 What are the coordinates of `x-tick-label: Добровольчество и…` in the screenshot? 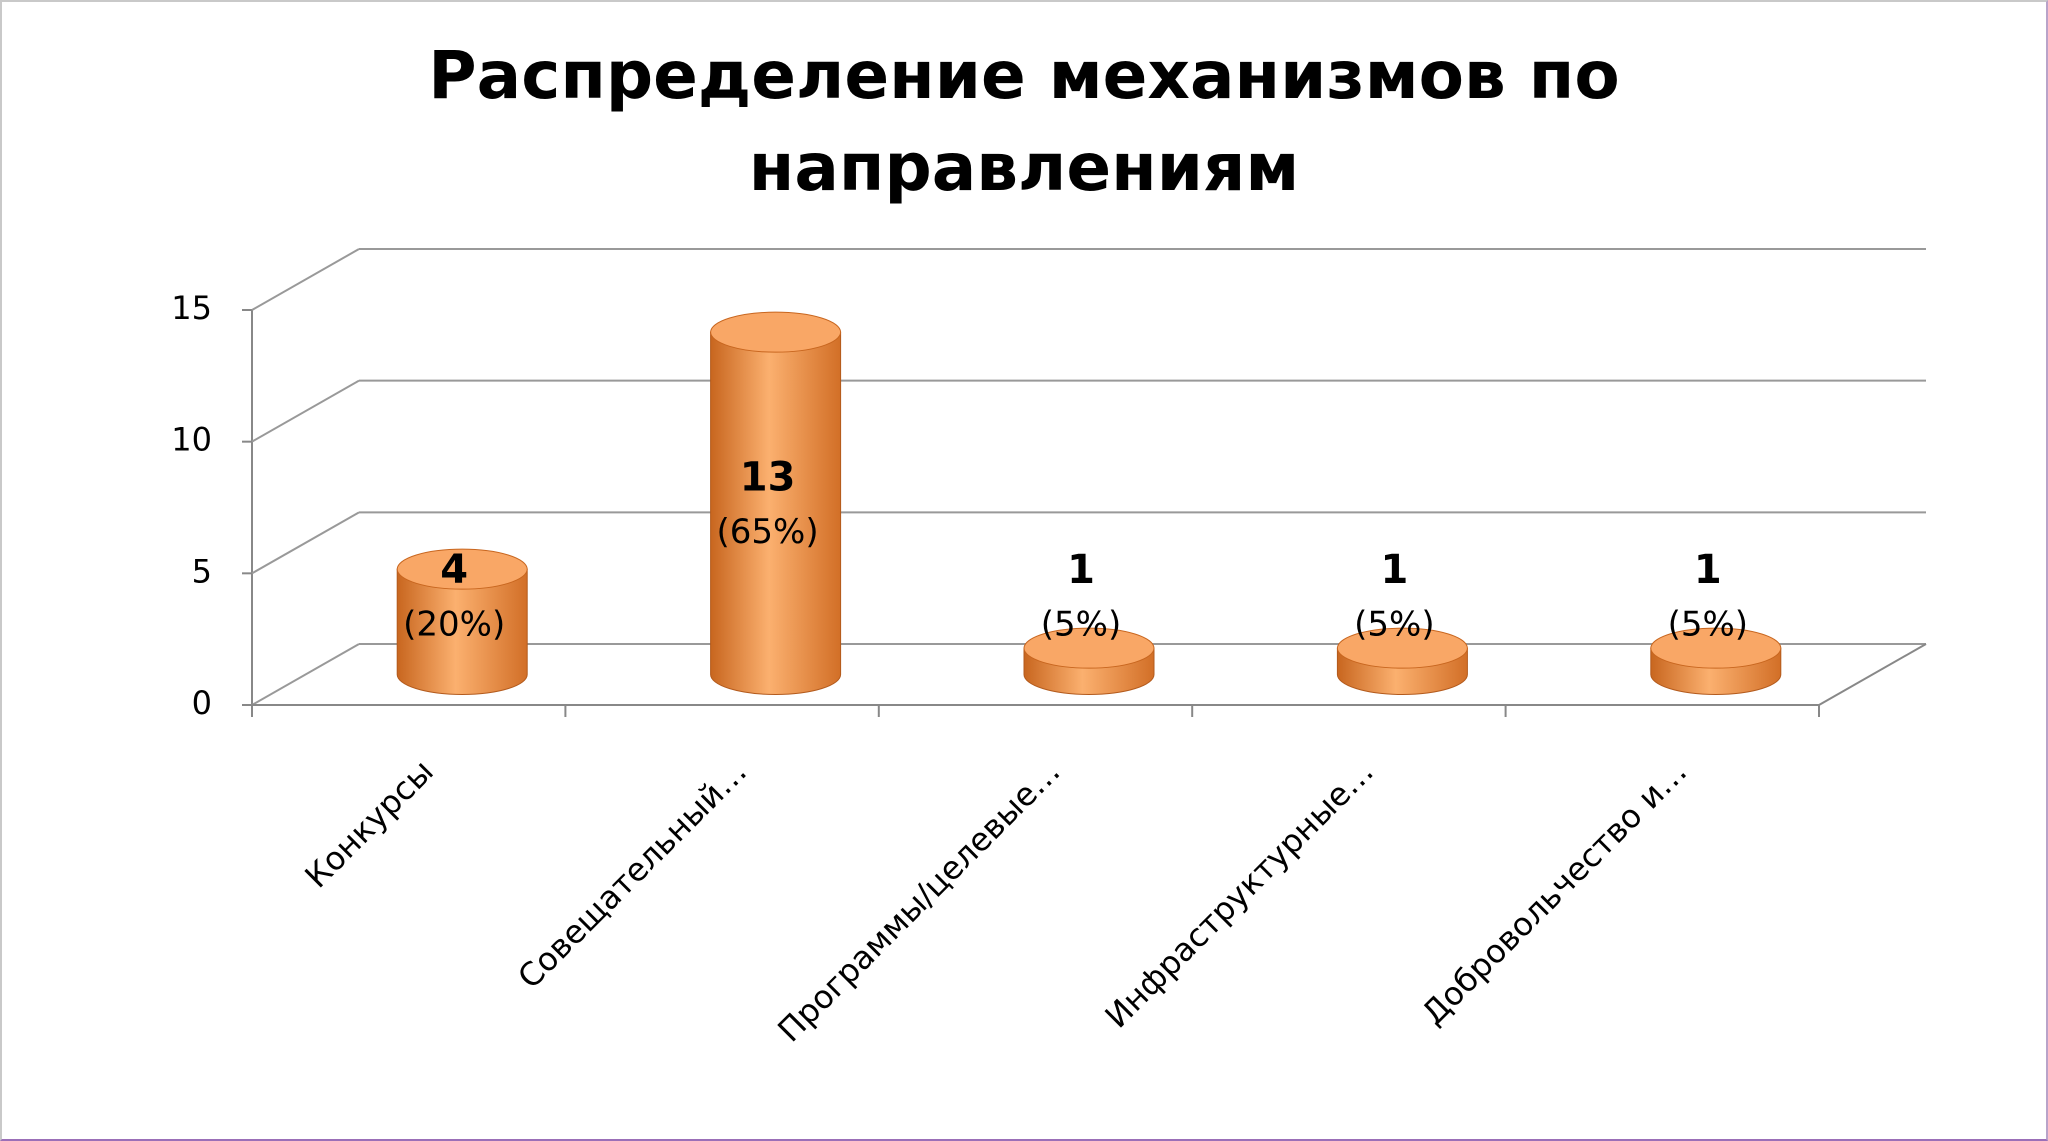 It's located at (1554, 892).